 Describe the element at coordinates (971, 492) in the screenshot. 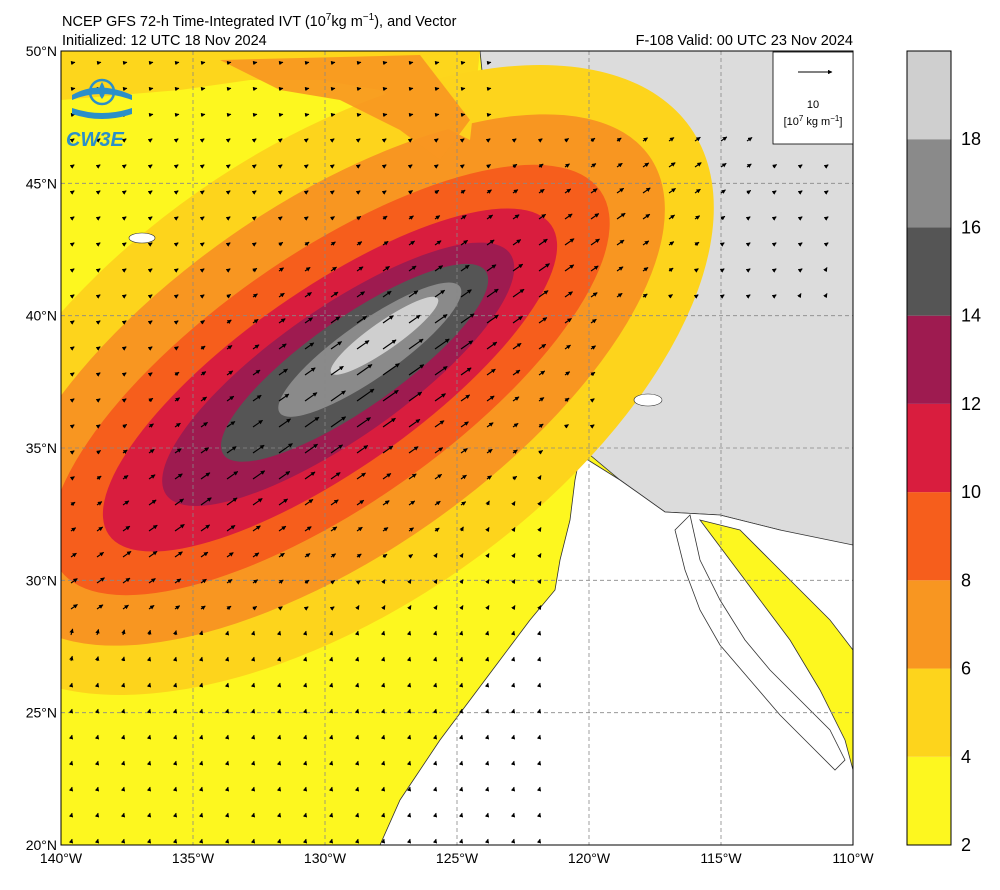

I see `colorbar-labels: 18 16 14 12 10 8 6 4 2` at that location.